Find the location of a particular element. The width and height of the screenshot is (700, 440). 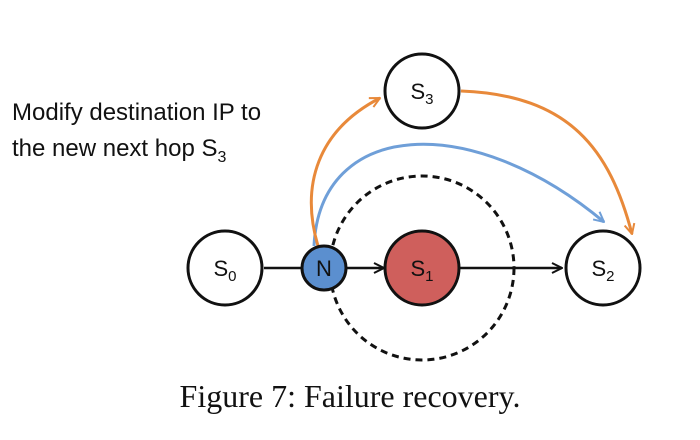

orange-path-s3-to-s2 is located at coordinates (546, 161).